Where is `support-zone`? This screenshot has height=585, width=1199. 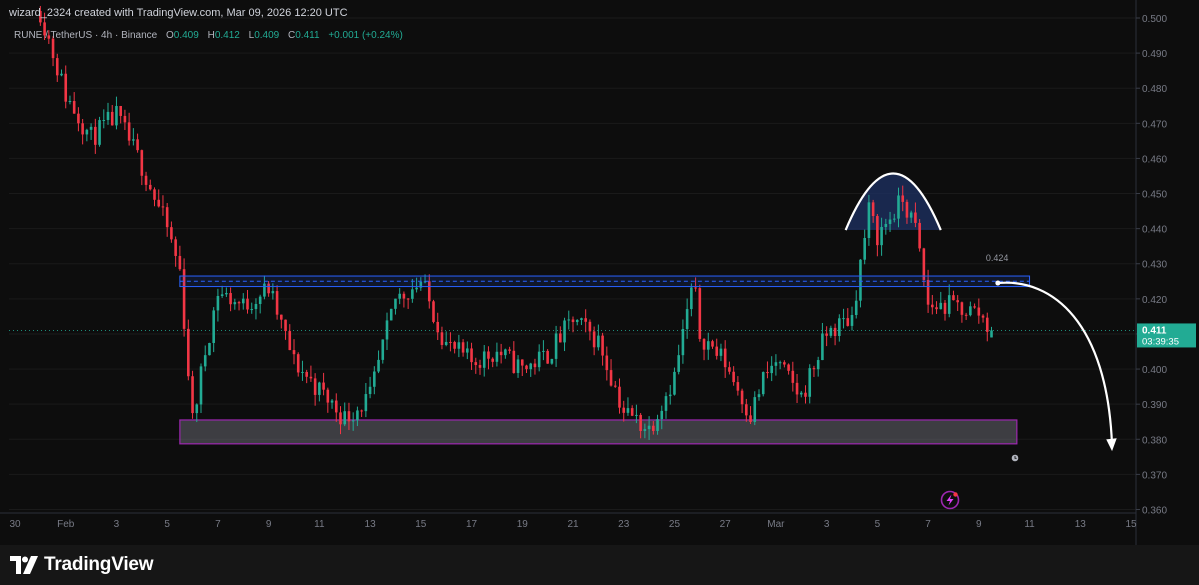
support-zone is located at coordinates (598, 432).